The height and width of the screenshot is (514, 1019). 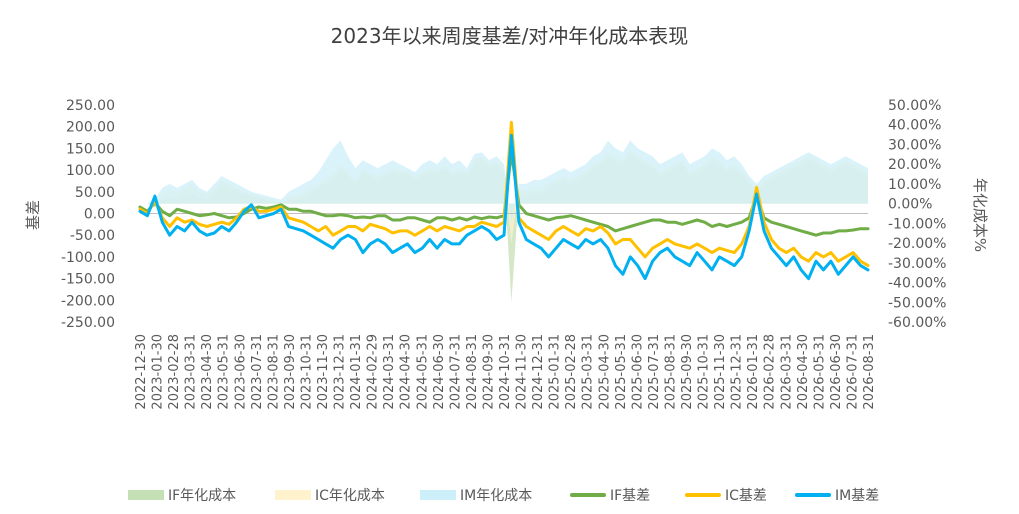 I want to click on y-tick-label: 250.00, so click(x=90, y=106).